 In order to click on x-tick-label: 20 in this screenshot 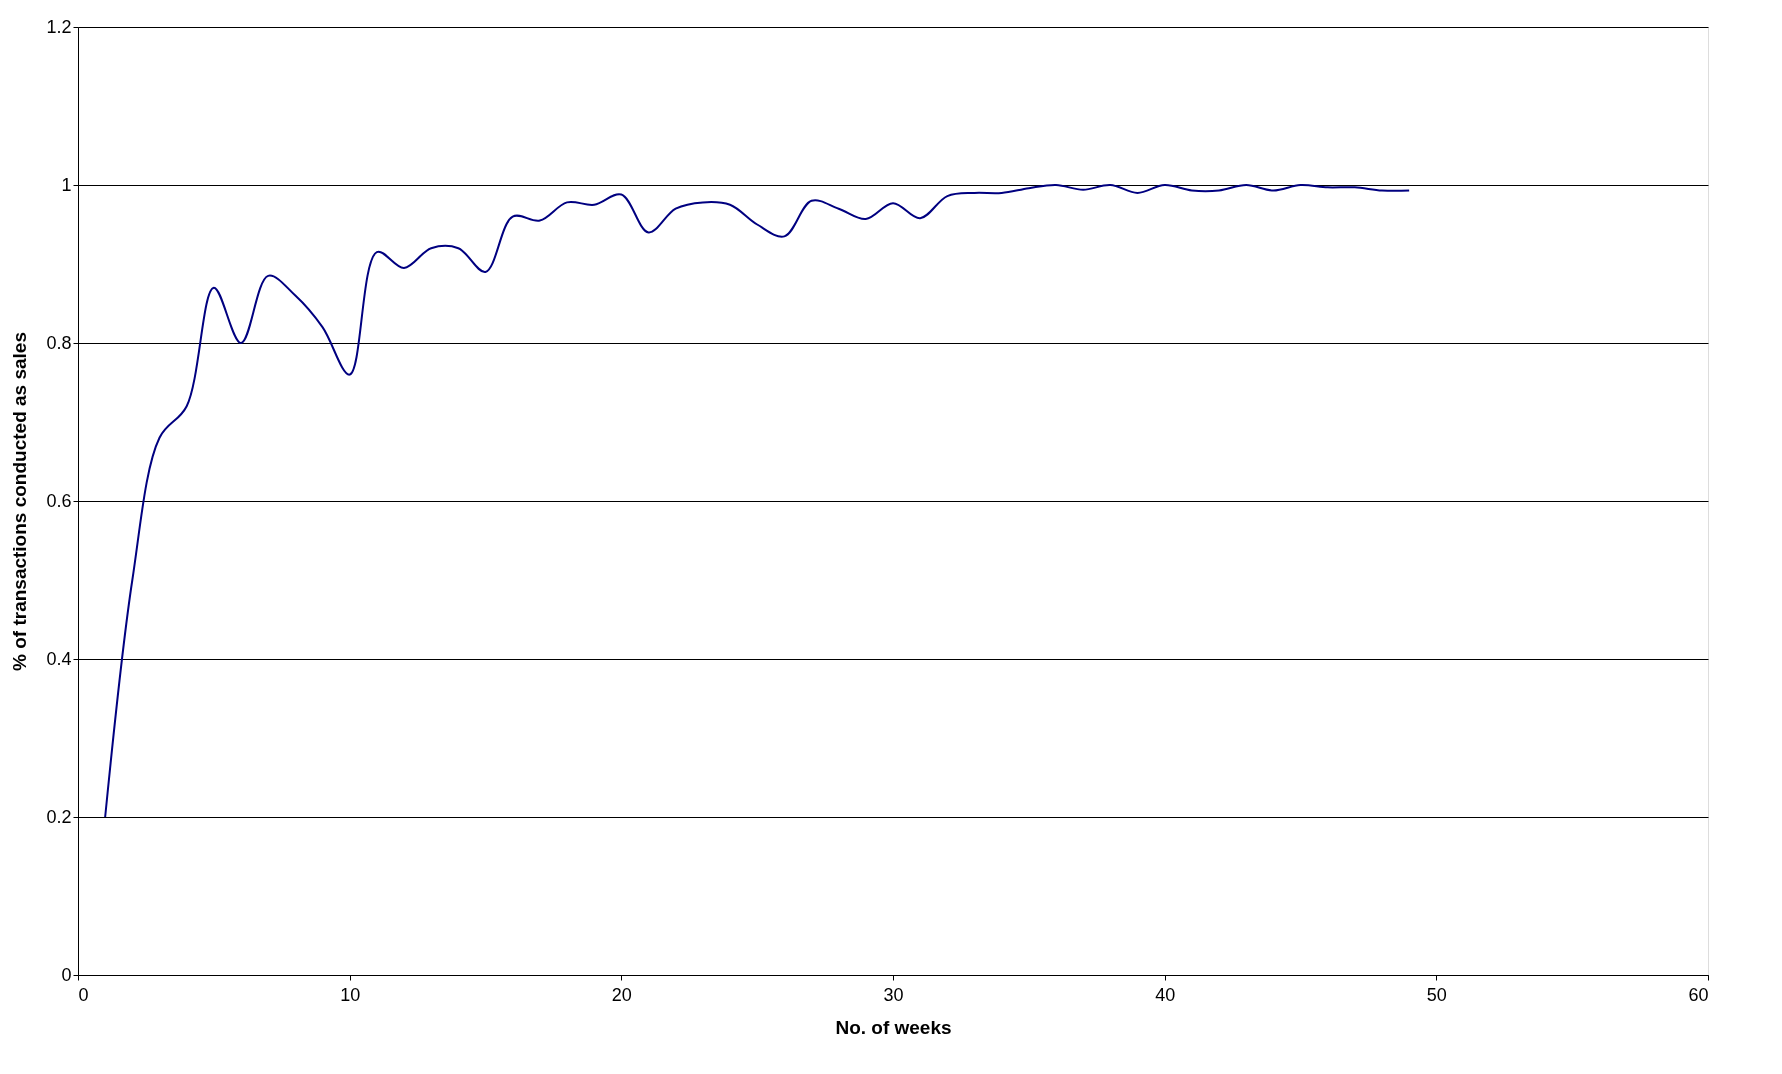, I will do `click(621, 994)`.